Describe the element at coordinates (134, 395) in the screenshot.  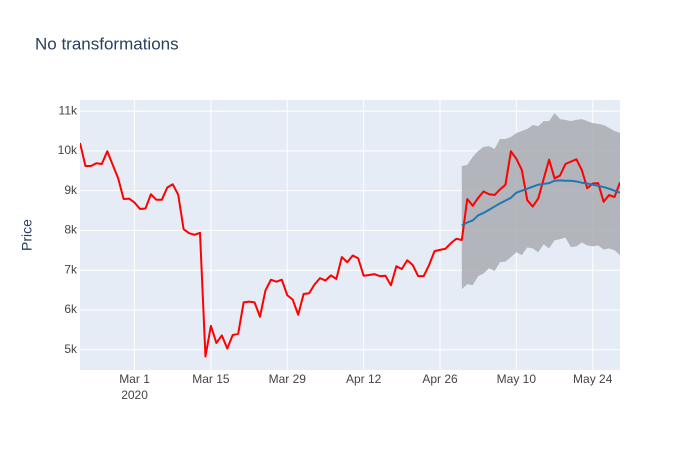
I see `x-year-label: 2020` at that location.